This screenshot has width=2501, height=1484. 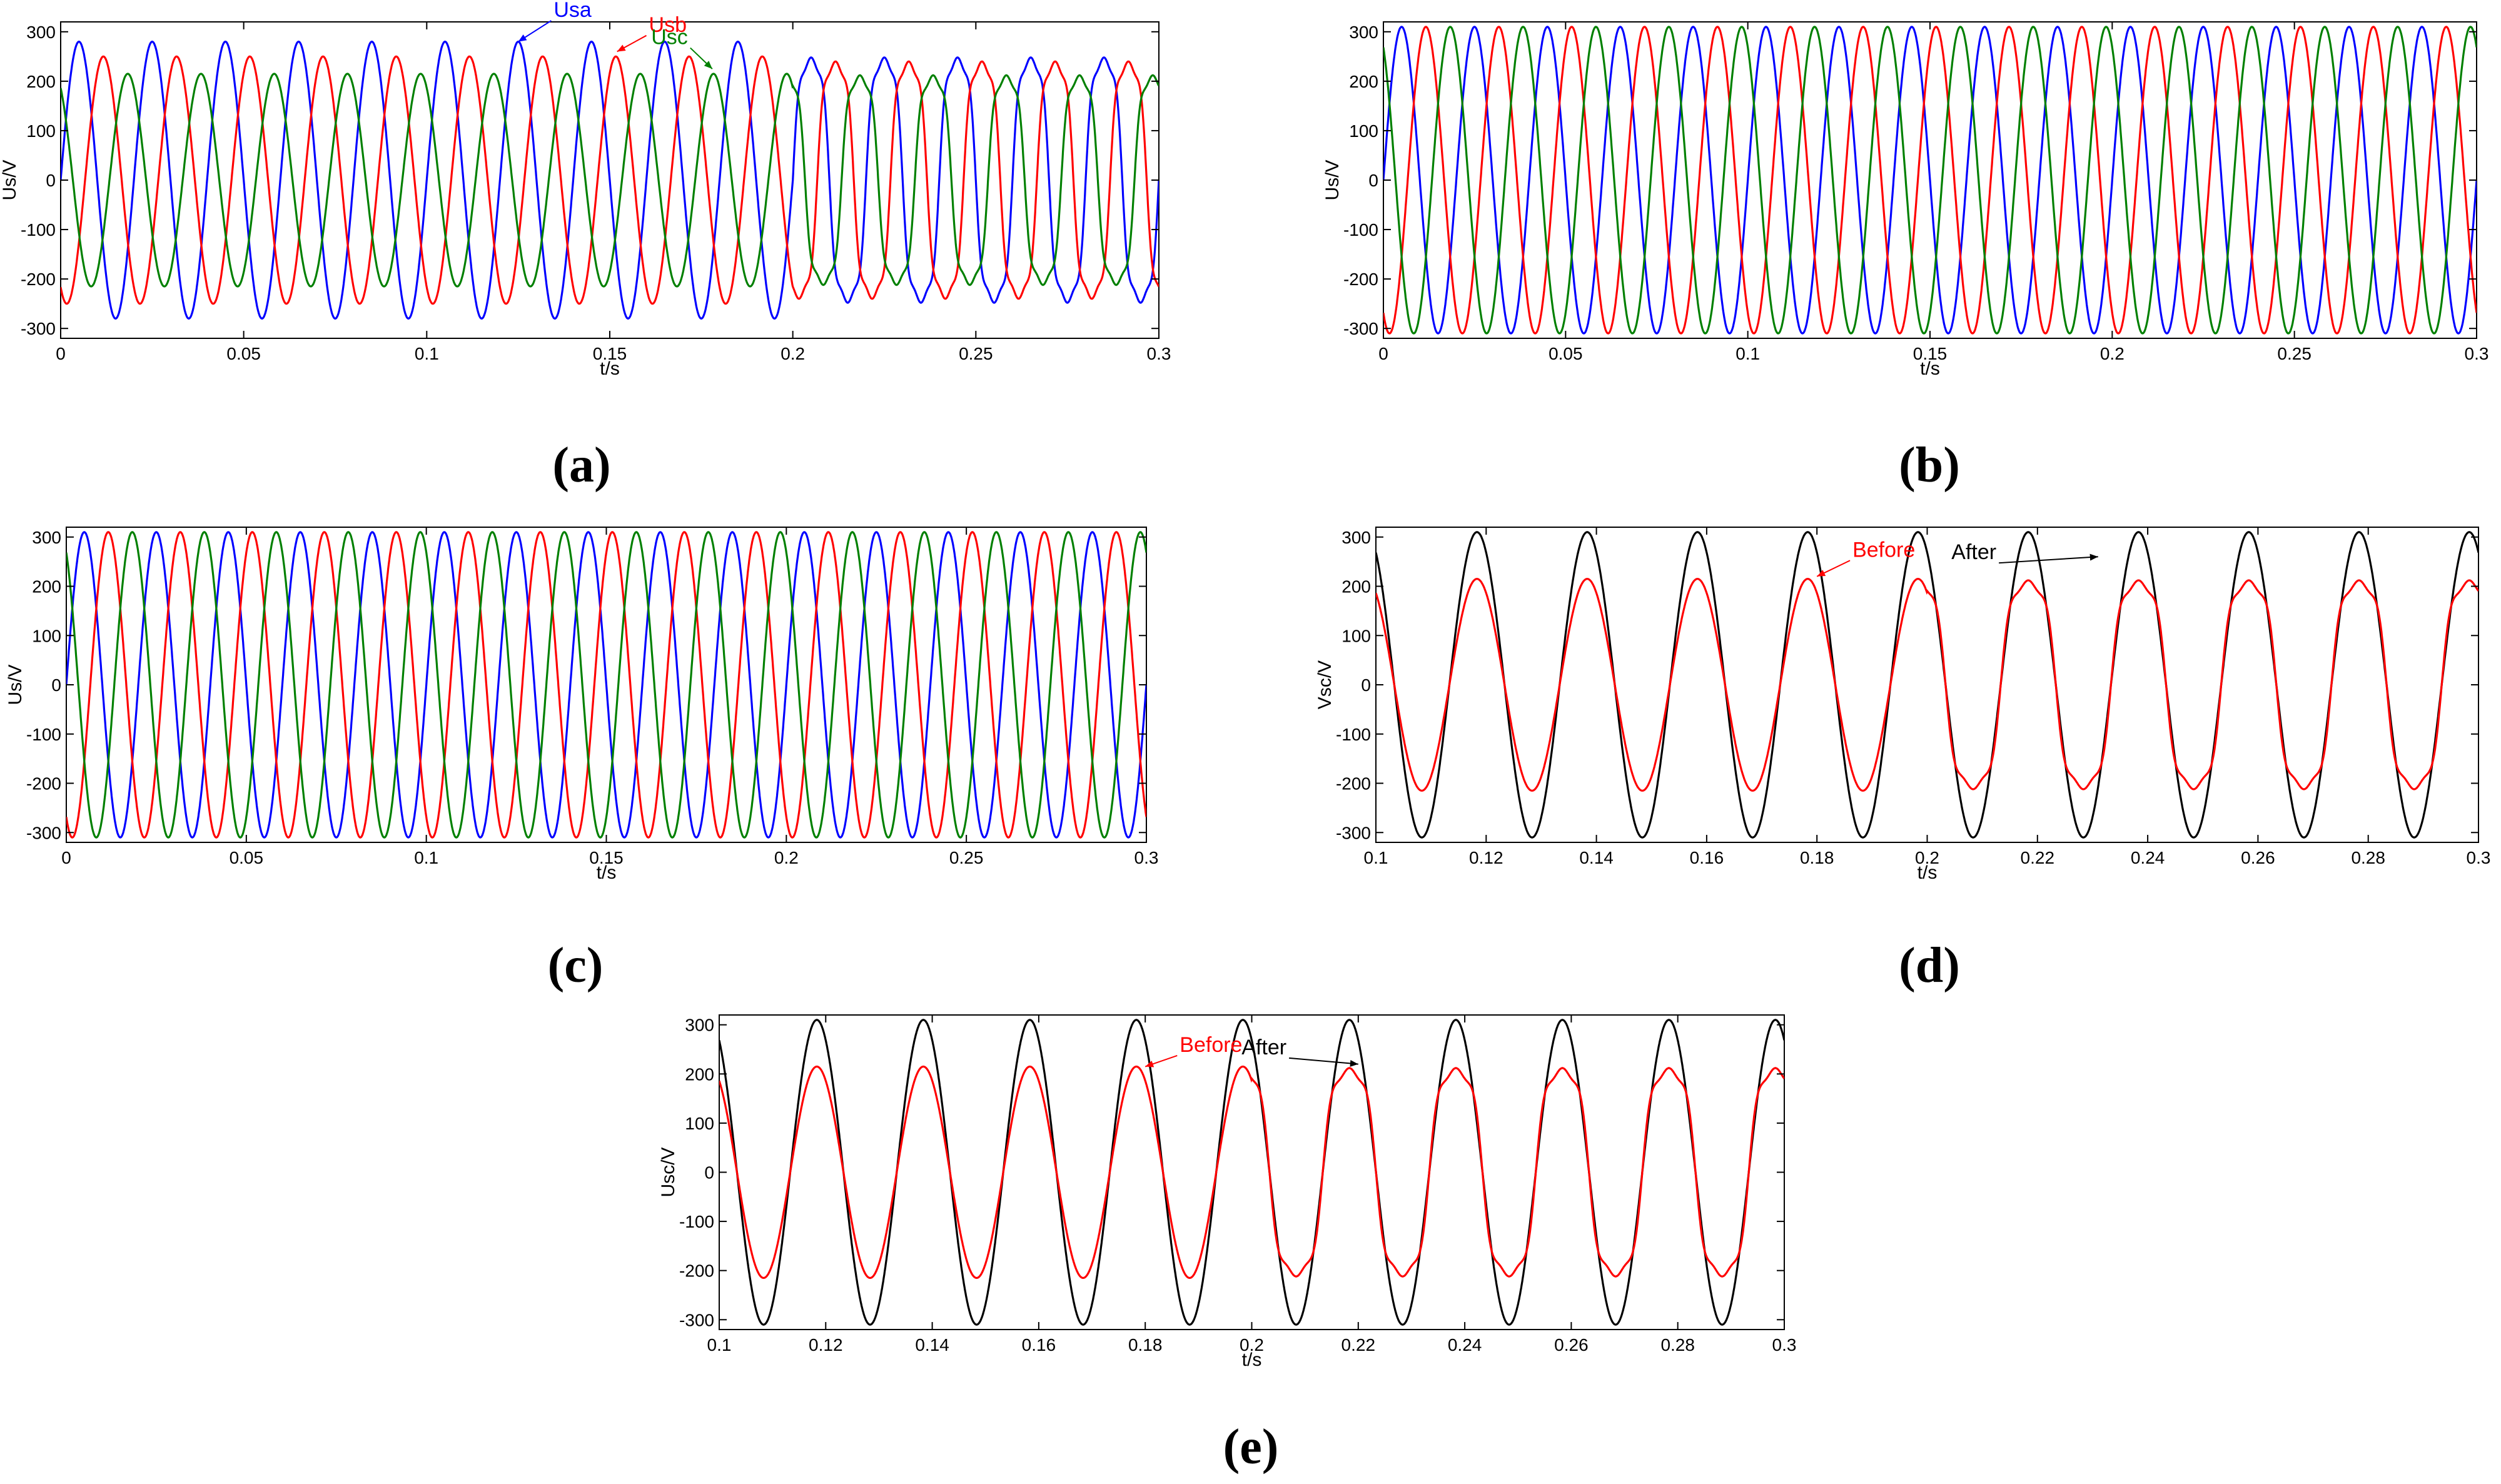 What do you see at coordinates (669, 38) in the screenshot?
I see `series-annotation: Usc` at bounding box center [669, 38].